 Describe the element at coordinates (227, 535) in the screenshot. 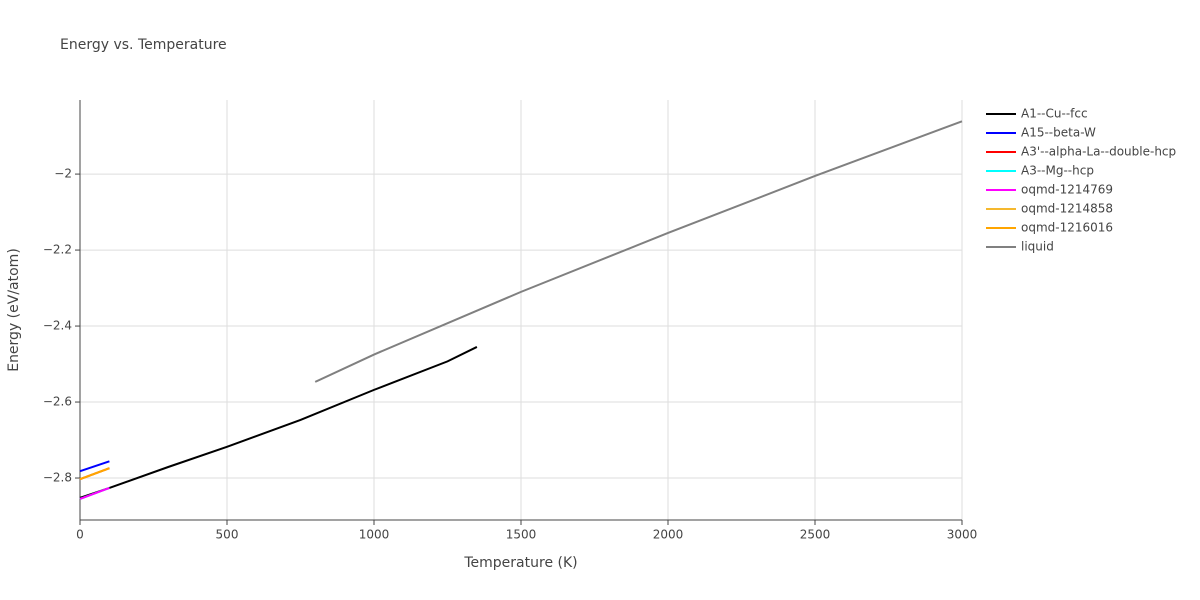

I see `x-tick-label: 500` at that location.